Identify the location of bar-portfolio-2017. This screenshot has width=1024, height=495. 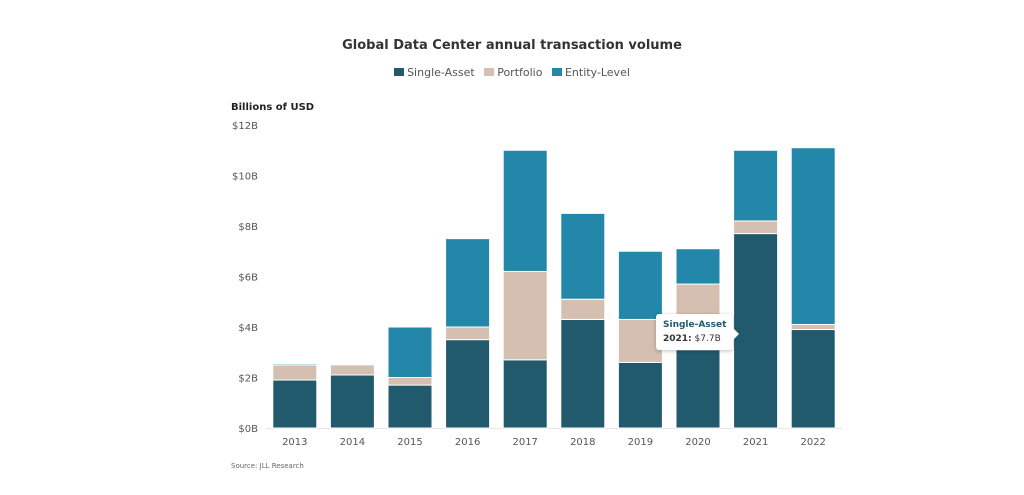
(525, 315).